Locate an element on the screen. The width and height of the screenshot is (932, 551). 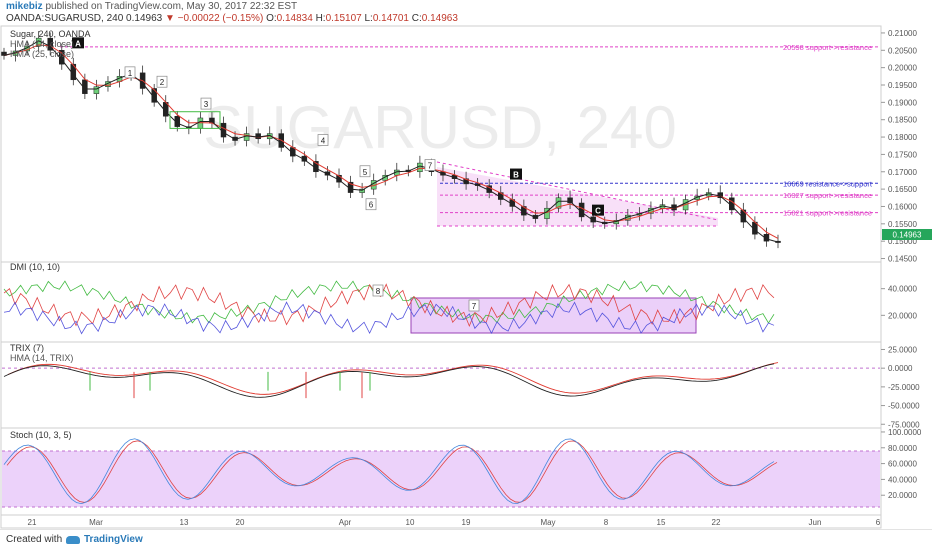
wave-label: 7 is located at coordinates (430, 166).